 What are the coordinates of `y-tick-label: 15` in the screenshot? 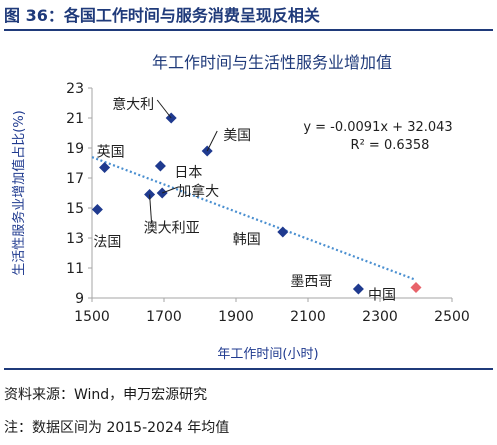 It's located at (75, 209).